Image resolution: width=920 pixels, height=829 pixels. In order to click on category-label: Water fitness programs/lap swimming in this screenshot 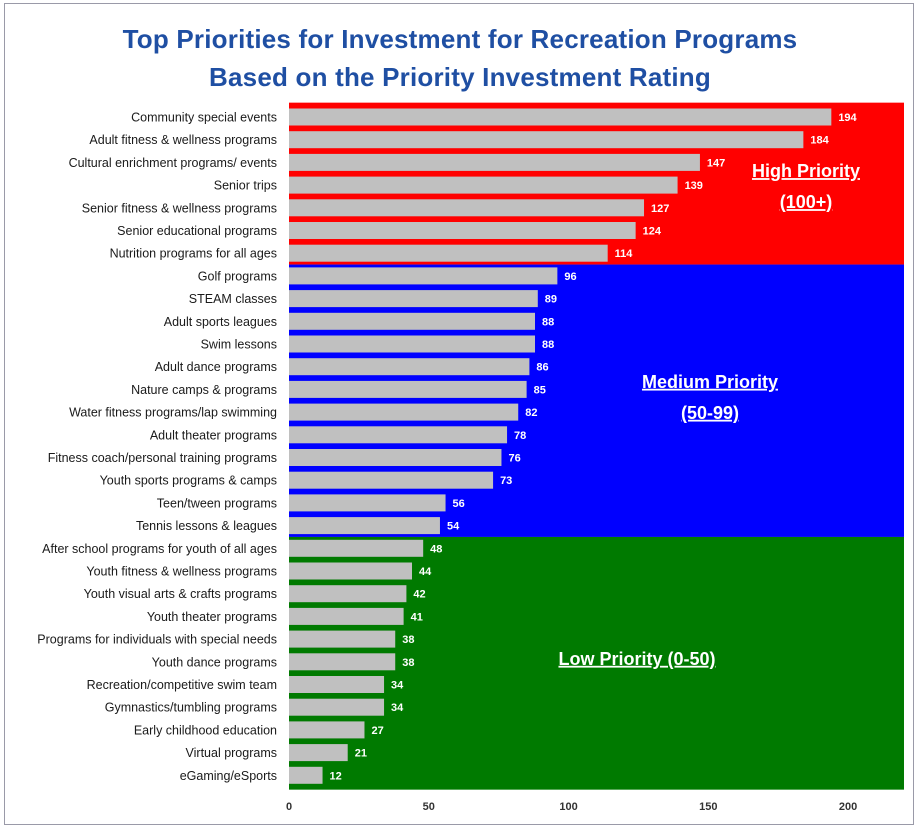, I will do `click(173, 413)`.